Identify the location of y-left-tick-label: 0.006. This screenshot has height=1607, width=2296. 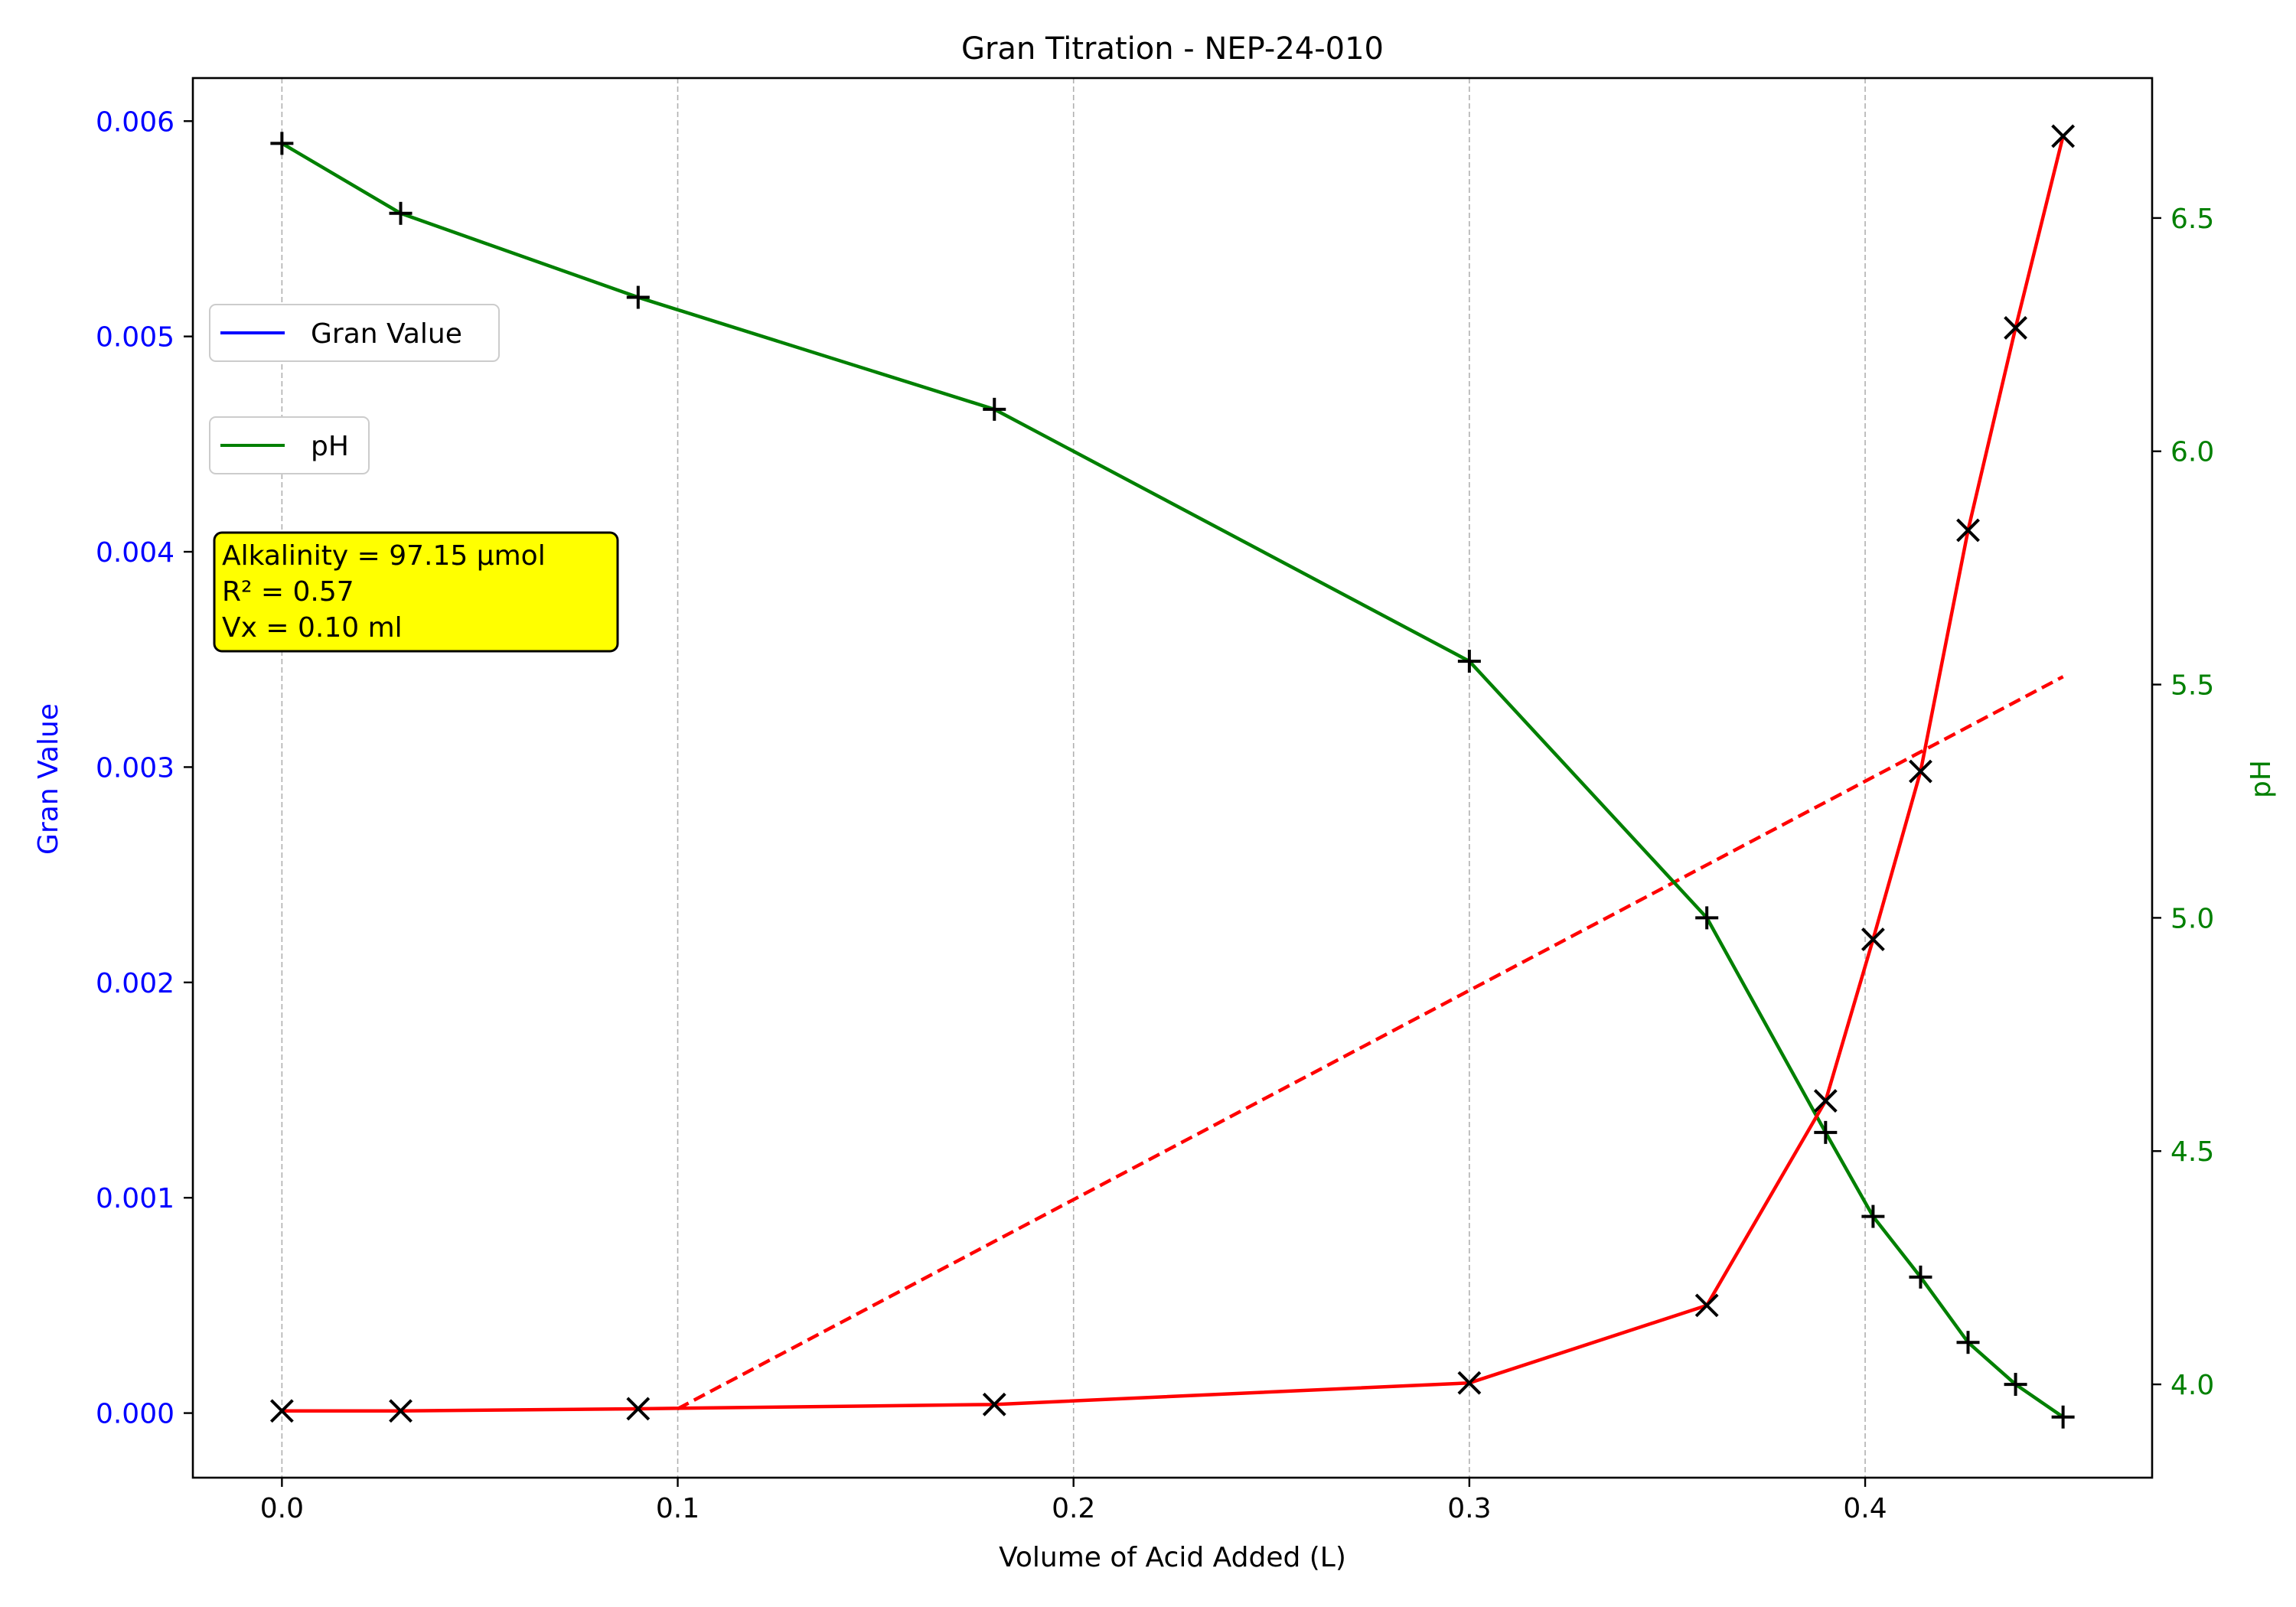
(135, 122).